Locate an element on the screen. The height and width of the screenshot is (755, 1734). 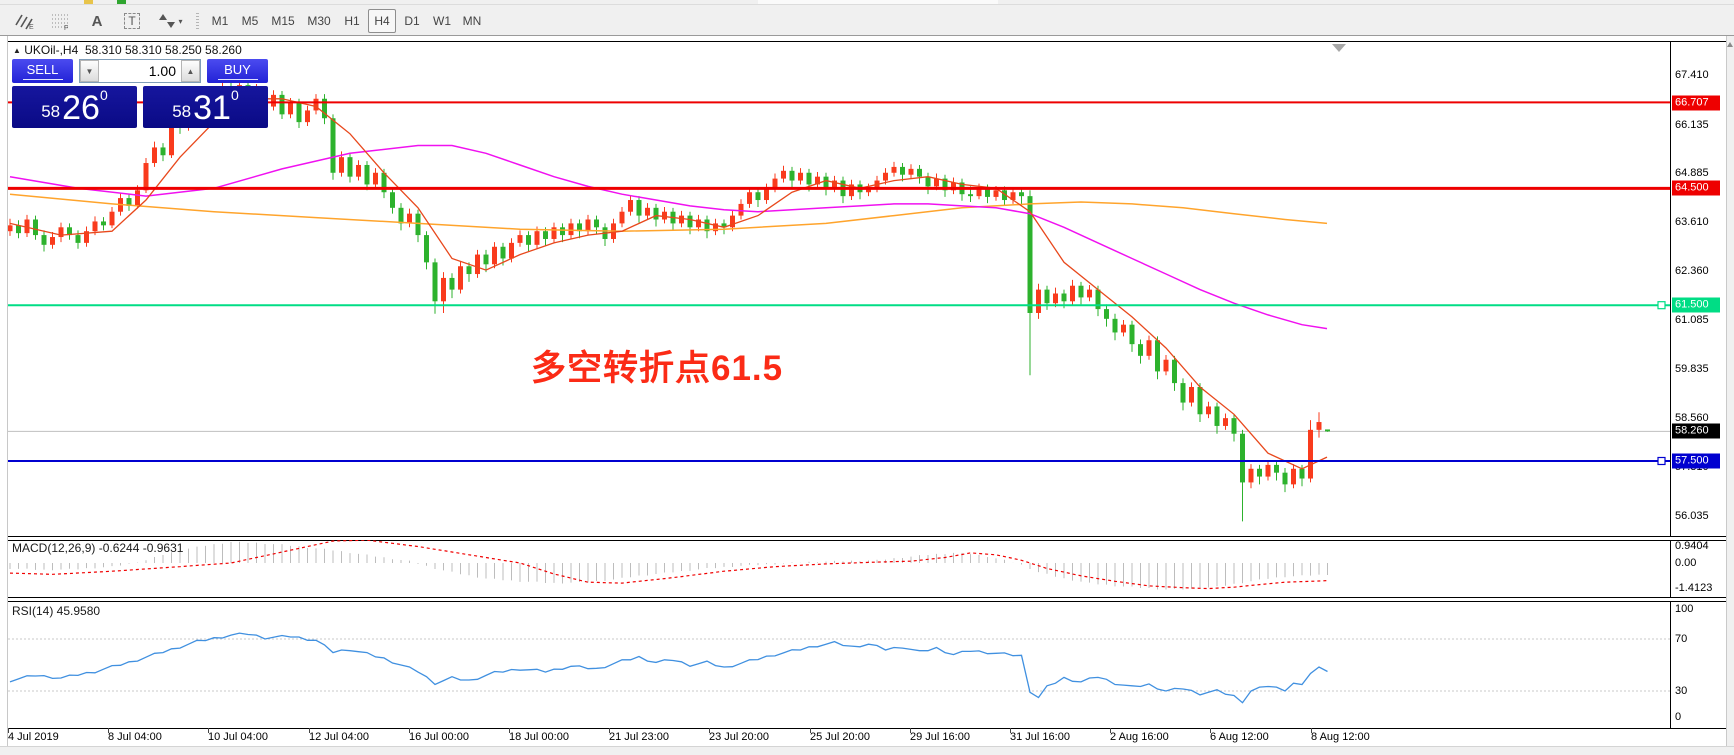
timeframe-button-h4: H4 is located at coordinates (382, 21).